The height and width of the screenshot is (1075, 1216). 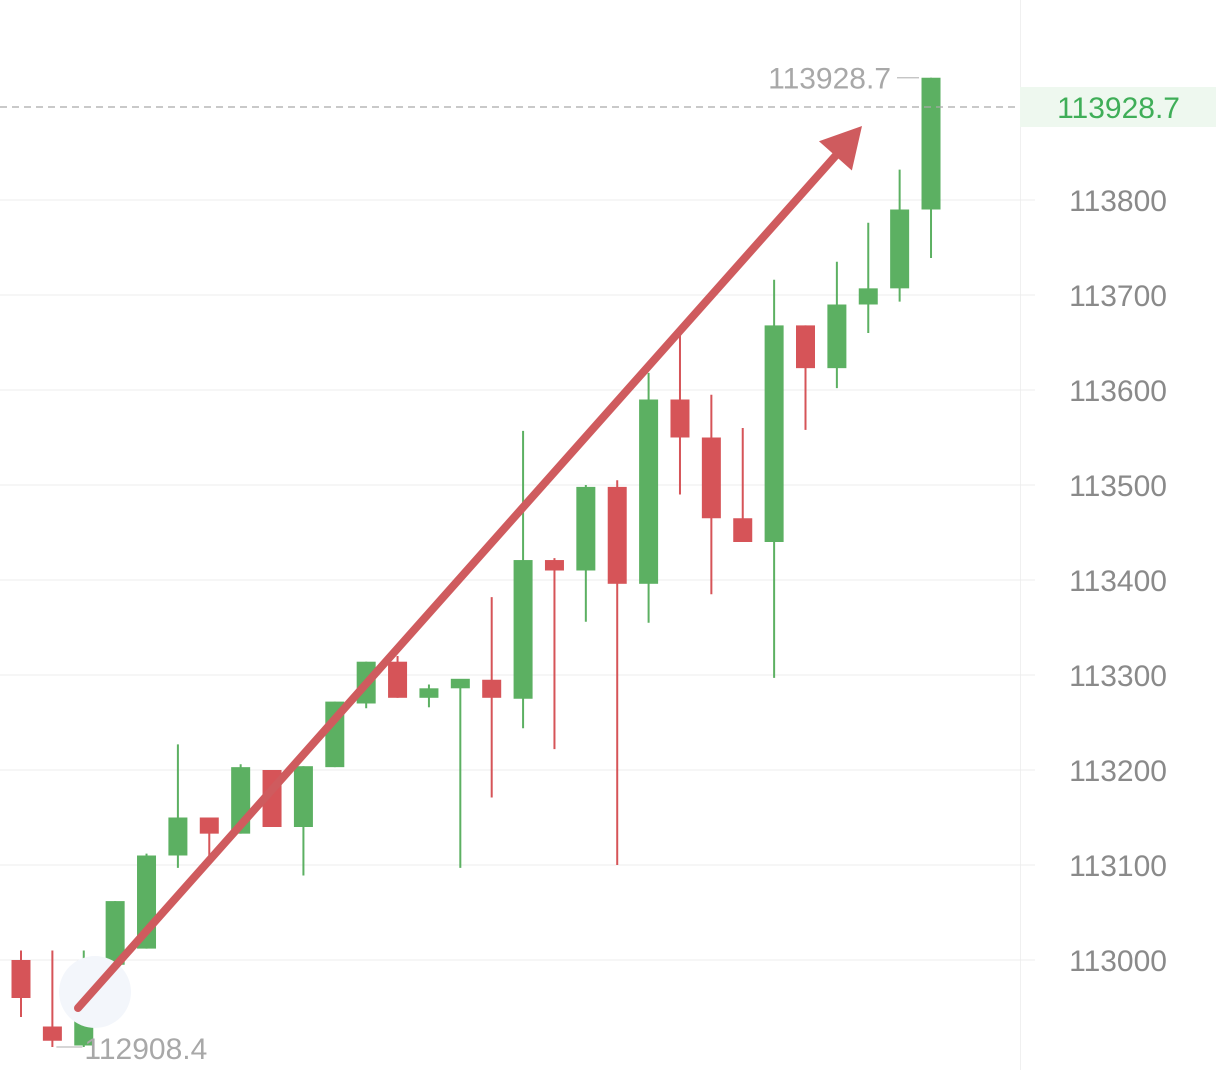 I want to click on y-tick-label: 113400, so click(x=1118, y=581).